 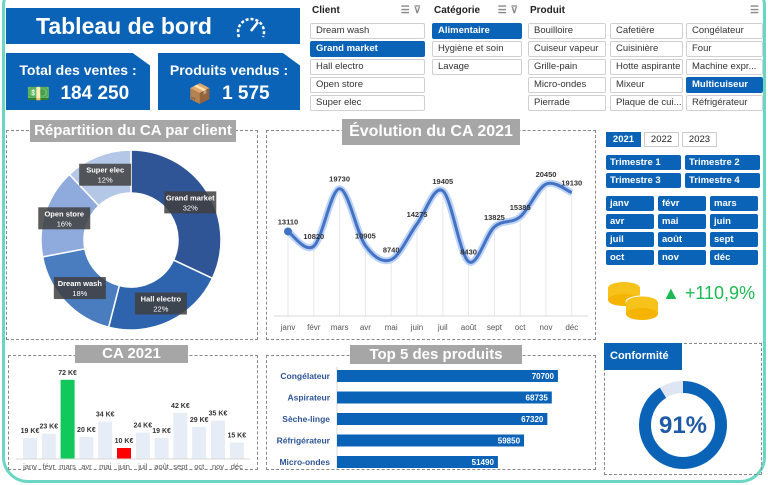 I want to click on slicer-item-produit: Multicuiseur, so click(x=724, y=85).